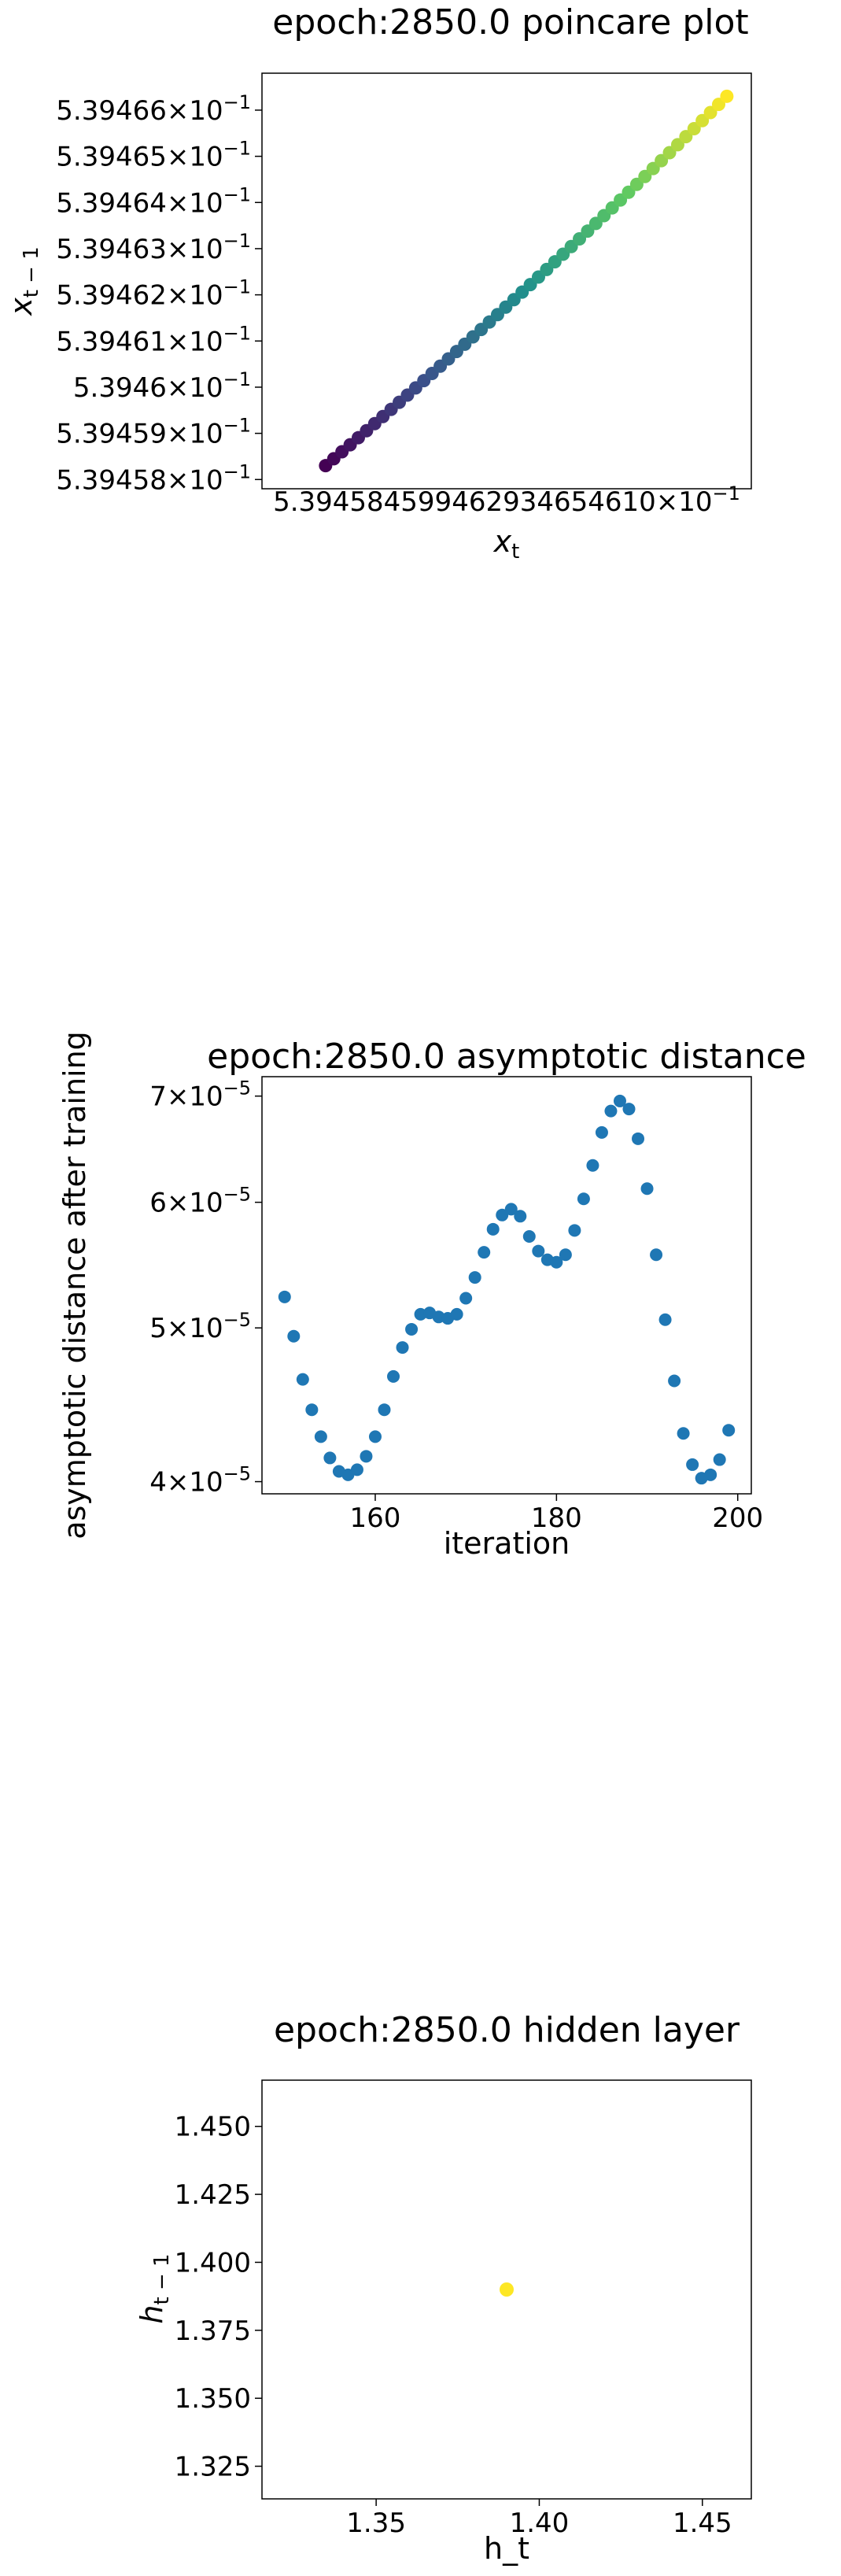  Describe the element at coordinates (506, 544) in the screenshot. I see `x-axis-label: xt` at that location.